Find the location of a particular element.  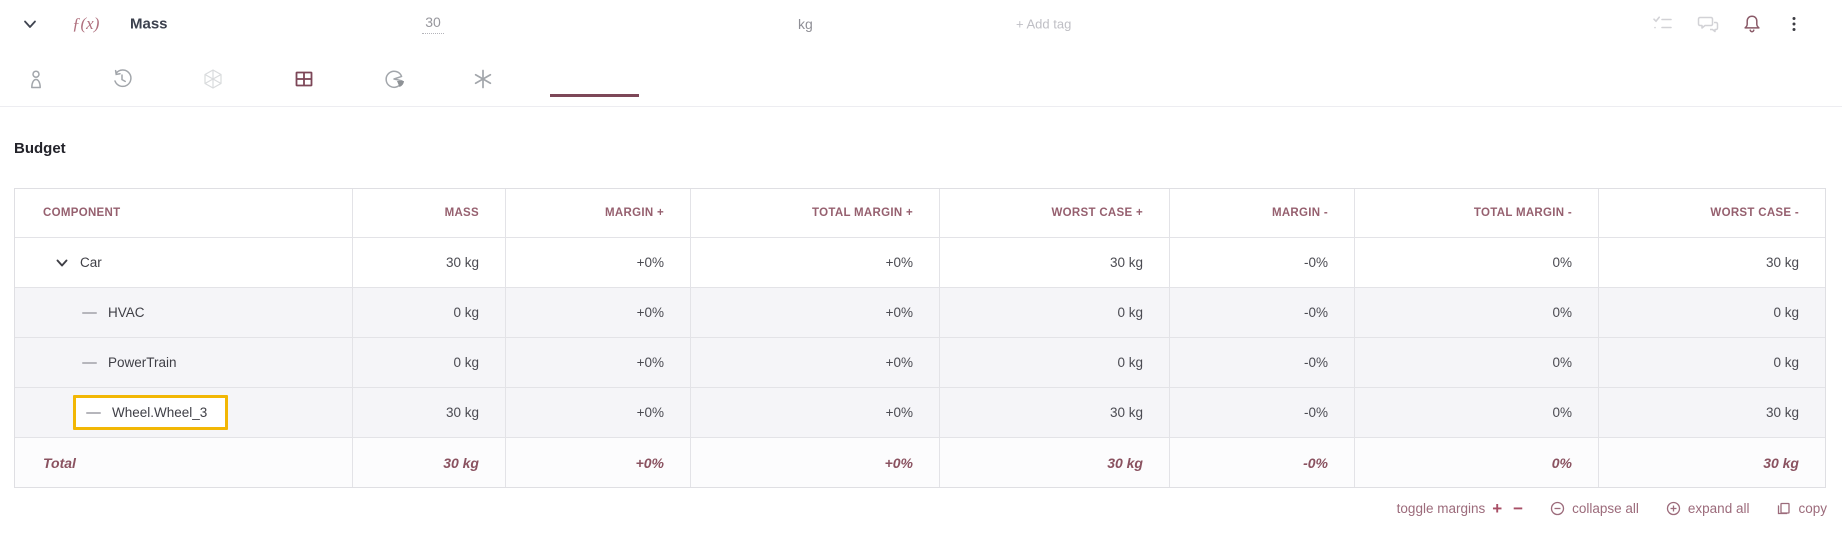

expand-all-label: expand all is located at coordinates (1718, 508).